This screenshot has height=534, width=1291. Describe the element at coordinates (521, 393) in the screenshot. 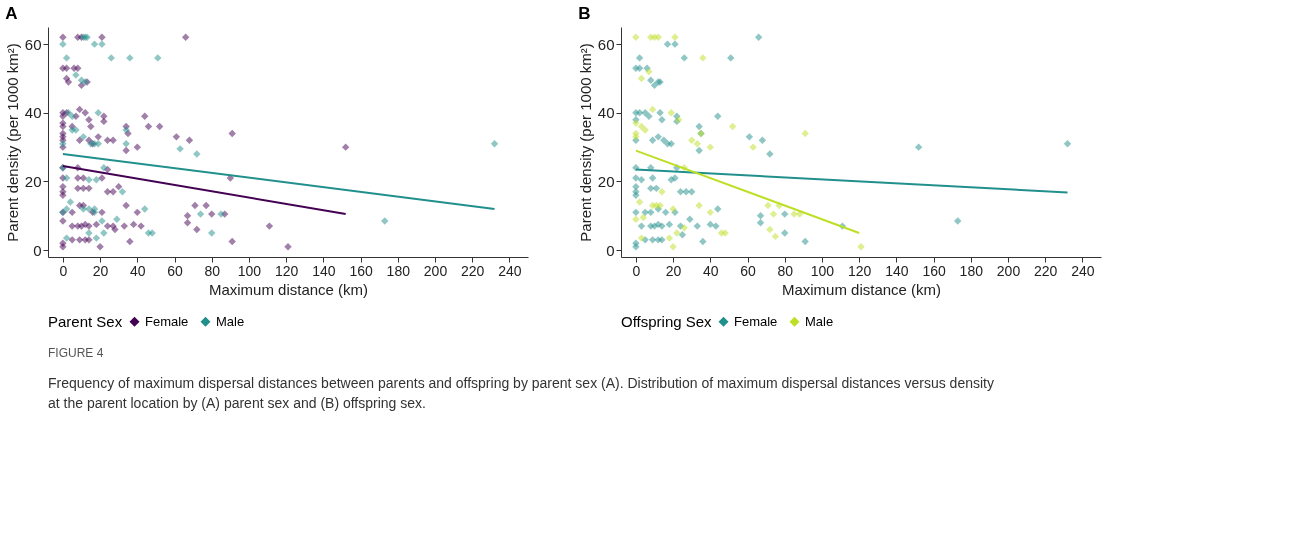

I see `text: Frequency of maximum dispersal distances between parents and offspring by parent sex (A). Distribution of maximum dispersal distances versus density at the parent location by (A) parent sex and (B) offspring sex.` at that location.